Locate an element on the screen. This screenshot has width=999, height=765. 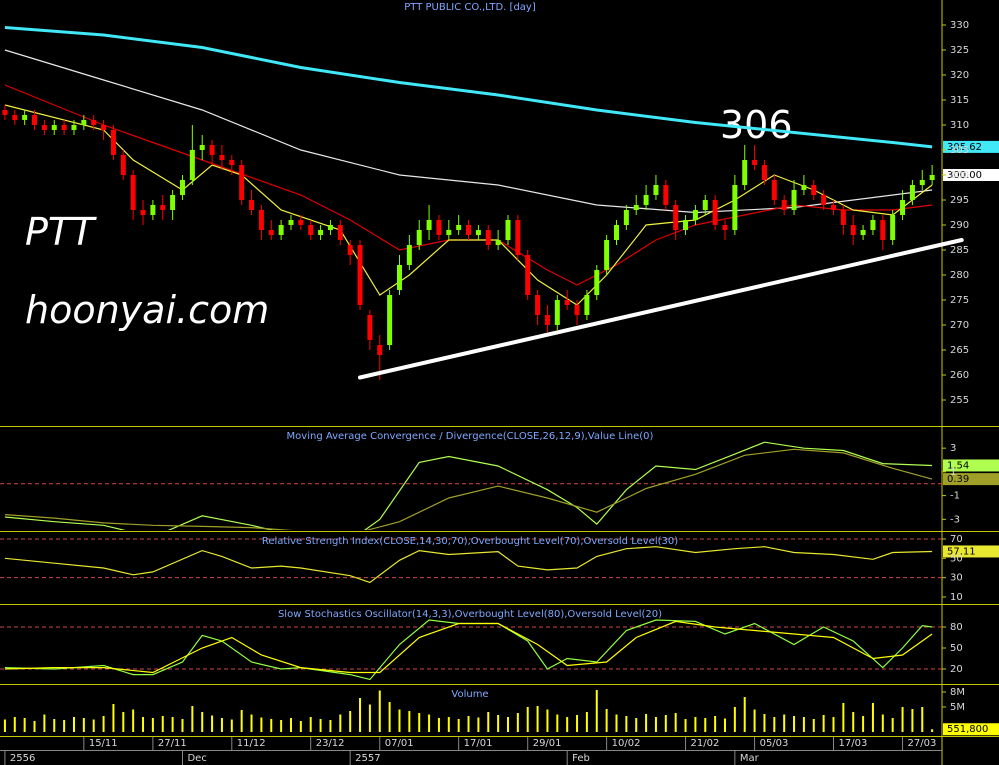
y-tick-label: 260 is located at coordinates (959, 375).